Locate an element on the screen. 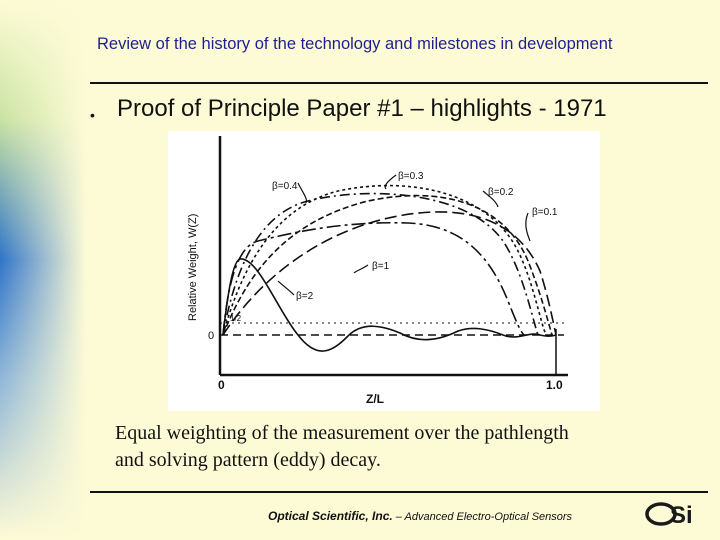 The width and height of the screenshot is (720, 540). header-divider is located at coordinates (399, 83).